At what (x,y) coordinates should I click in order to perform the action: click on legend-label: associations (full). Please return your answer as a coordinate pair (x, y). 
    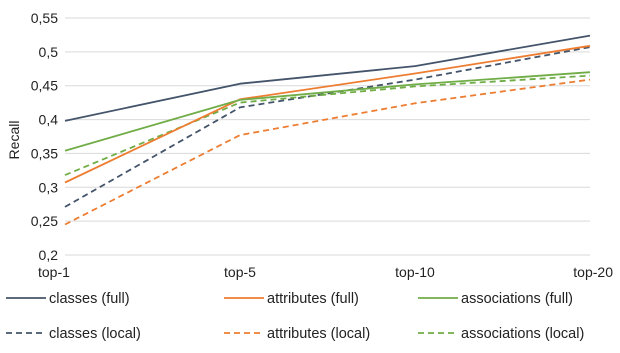
    Looking at the image, I should click on (517, 299).